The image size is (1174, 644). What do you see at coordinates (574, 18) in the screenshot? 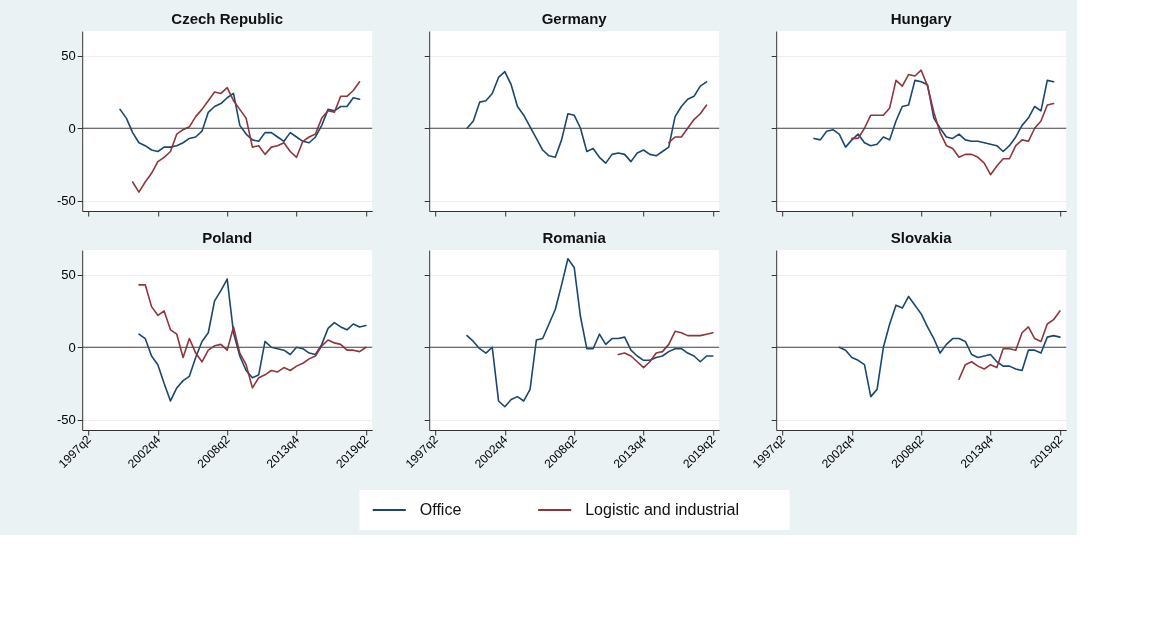
I see `chart-title: Germany` at bounding box center [574, 18].